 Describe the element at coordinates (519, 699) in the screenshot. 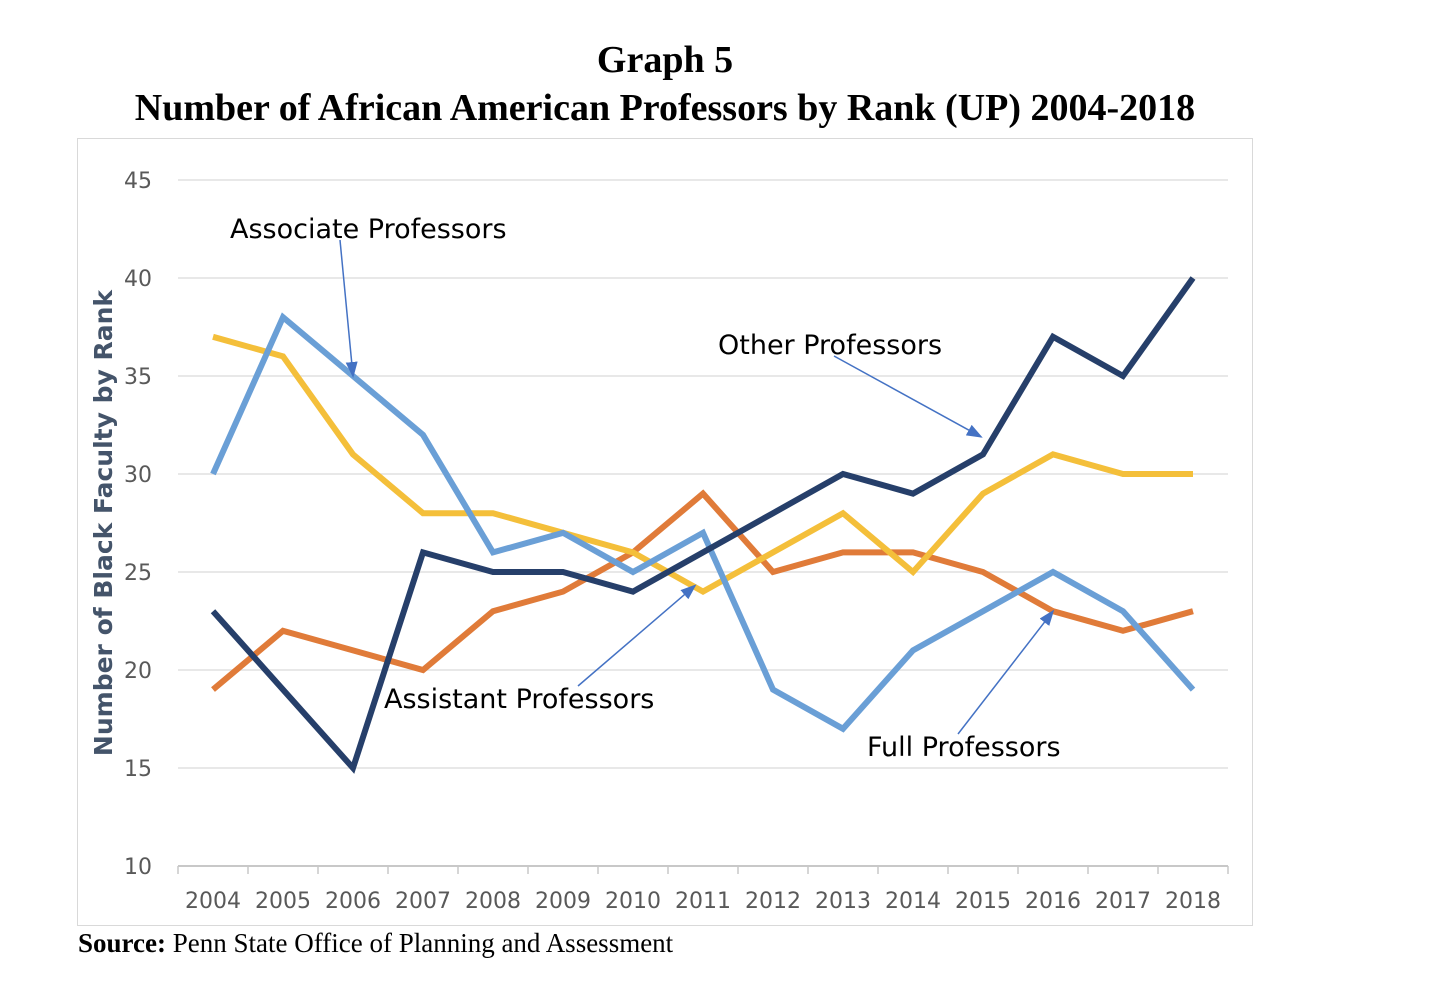

I see `annotation-assistant-professors: Assistant Professors` at that location.